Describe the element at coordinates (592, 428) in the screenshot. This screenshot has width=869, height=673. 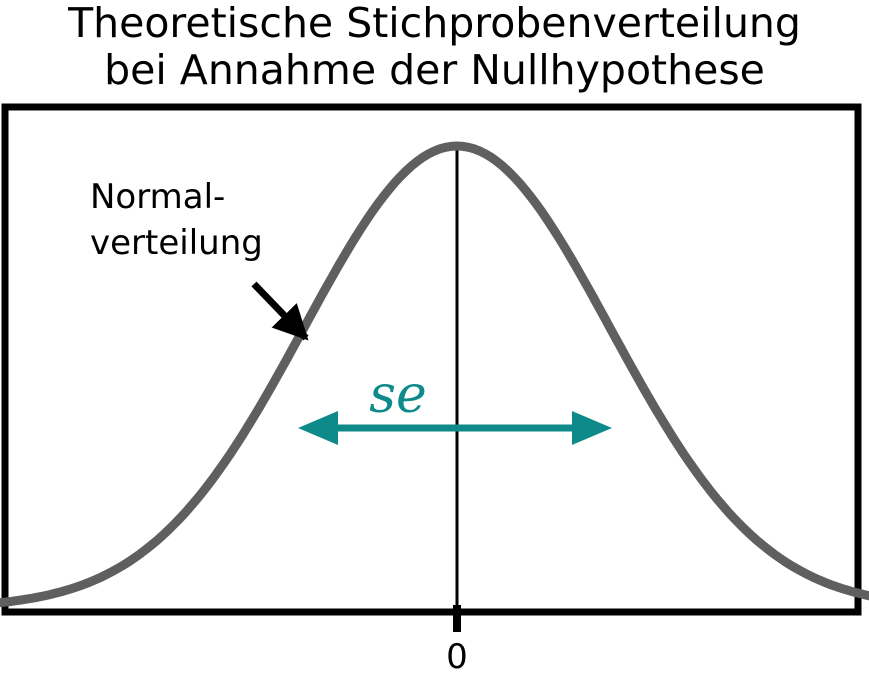
I see `se-arrow-head-right` at that location.